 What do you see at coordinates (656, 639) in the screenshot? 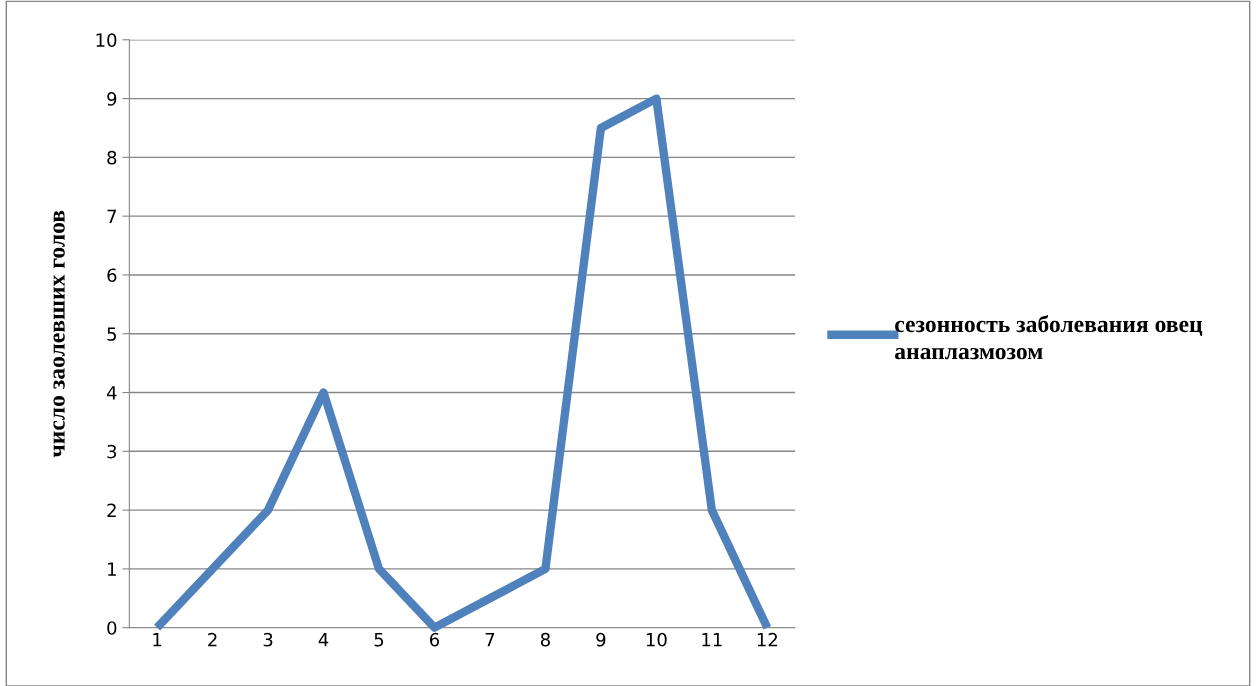
I see `x-tick-label: 10` at bounding box center [656, 639].